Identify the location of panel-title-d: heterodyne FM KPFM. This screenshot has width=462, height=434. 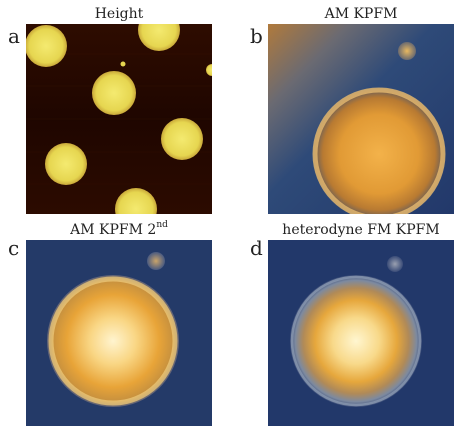
(361, 230).